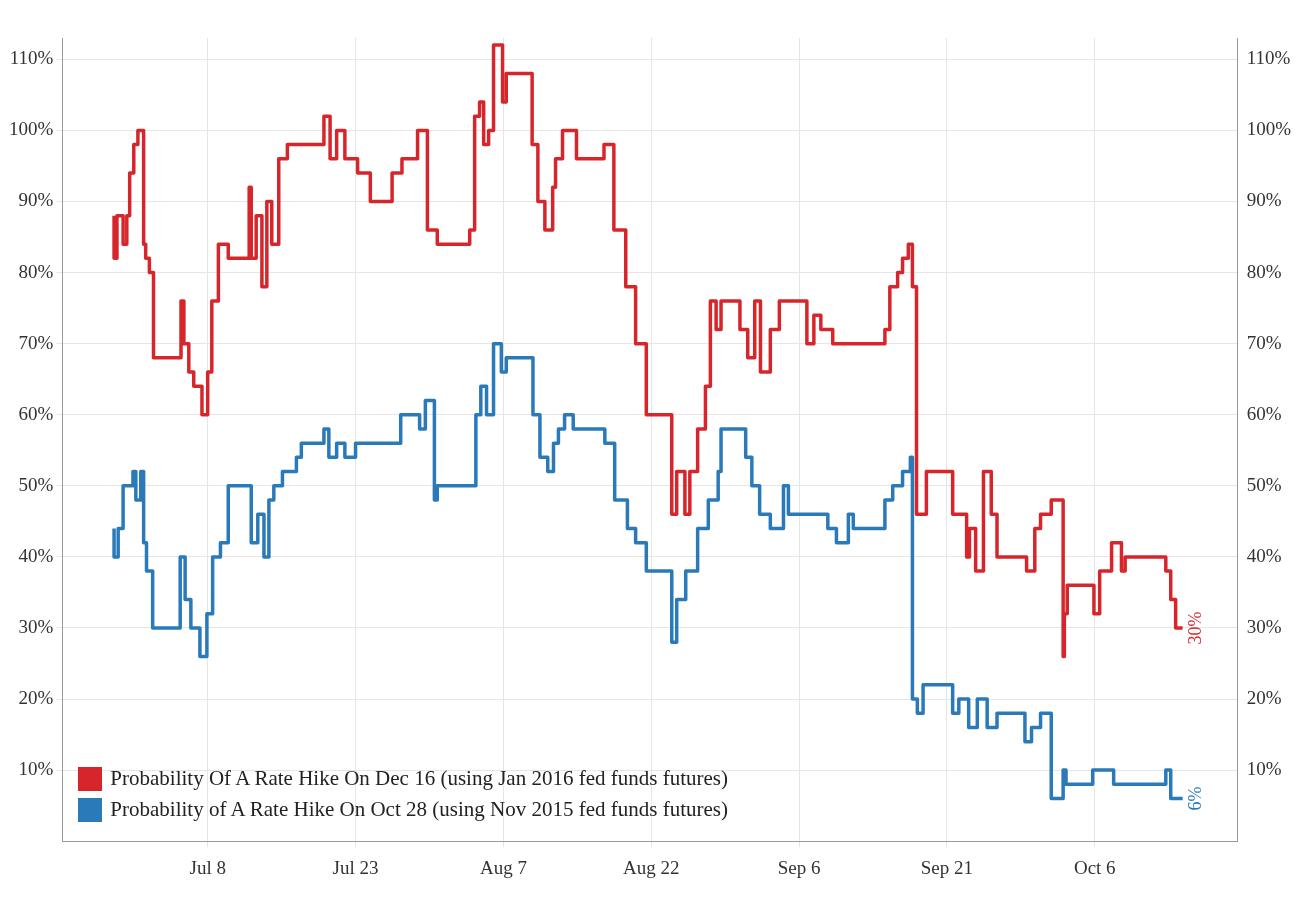  Describe the element at coordinates (36, 200) in the screenshot. I see `y-tick-label: 90%` at that location.